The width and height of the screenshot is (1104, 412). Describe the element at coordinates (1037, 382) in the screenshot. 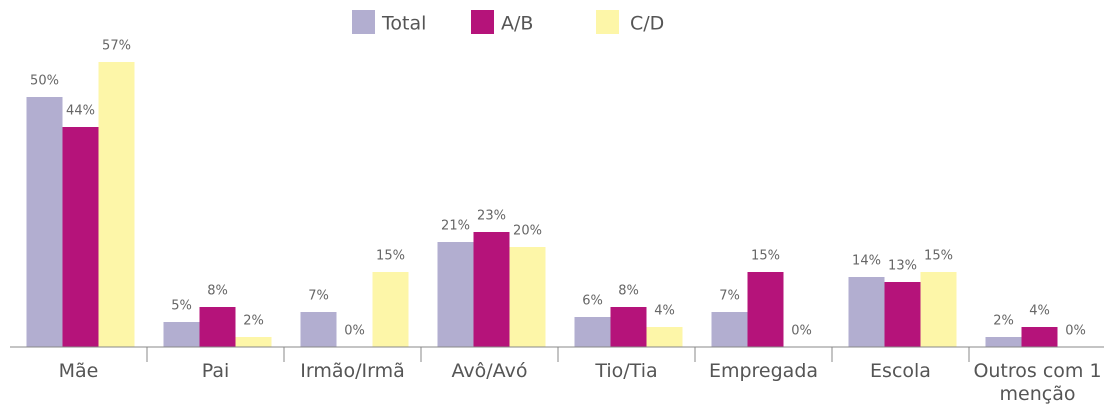

I see `x-tick-label: Outros com 1 menção` at that location.